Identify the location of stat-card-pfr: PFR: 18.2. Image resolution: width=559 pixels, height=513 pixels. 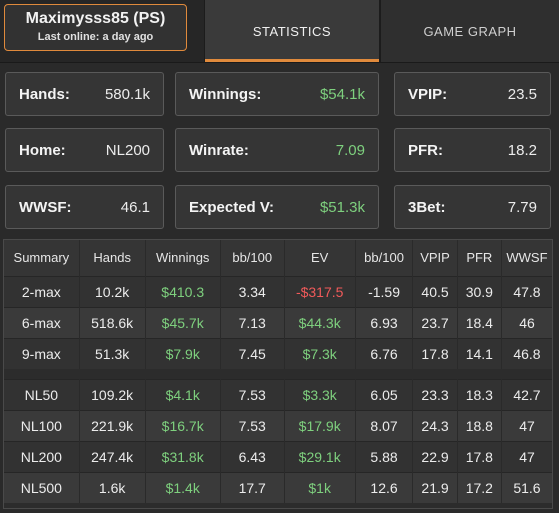
(472, 150).